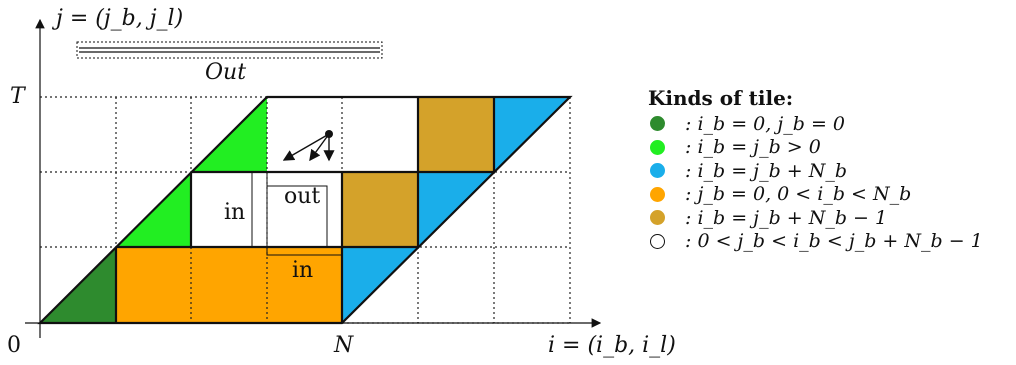 This screenshot has height=365, width=1016. Describe the element at coordinates (657, 147) in the screenshot. I see `light-green-dot-icon` at that location.